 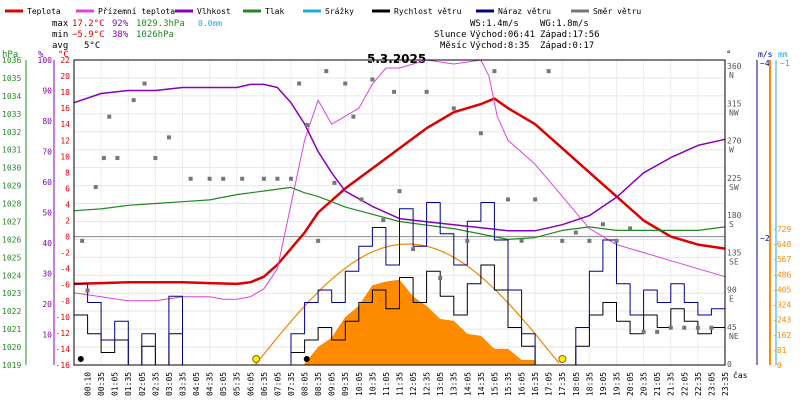 What do you see at coordinates (47, 243) in the screenshot?
I see `pct-tick: 40` at bounding box center [47, 243].